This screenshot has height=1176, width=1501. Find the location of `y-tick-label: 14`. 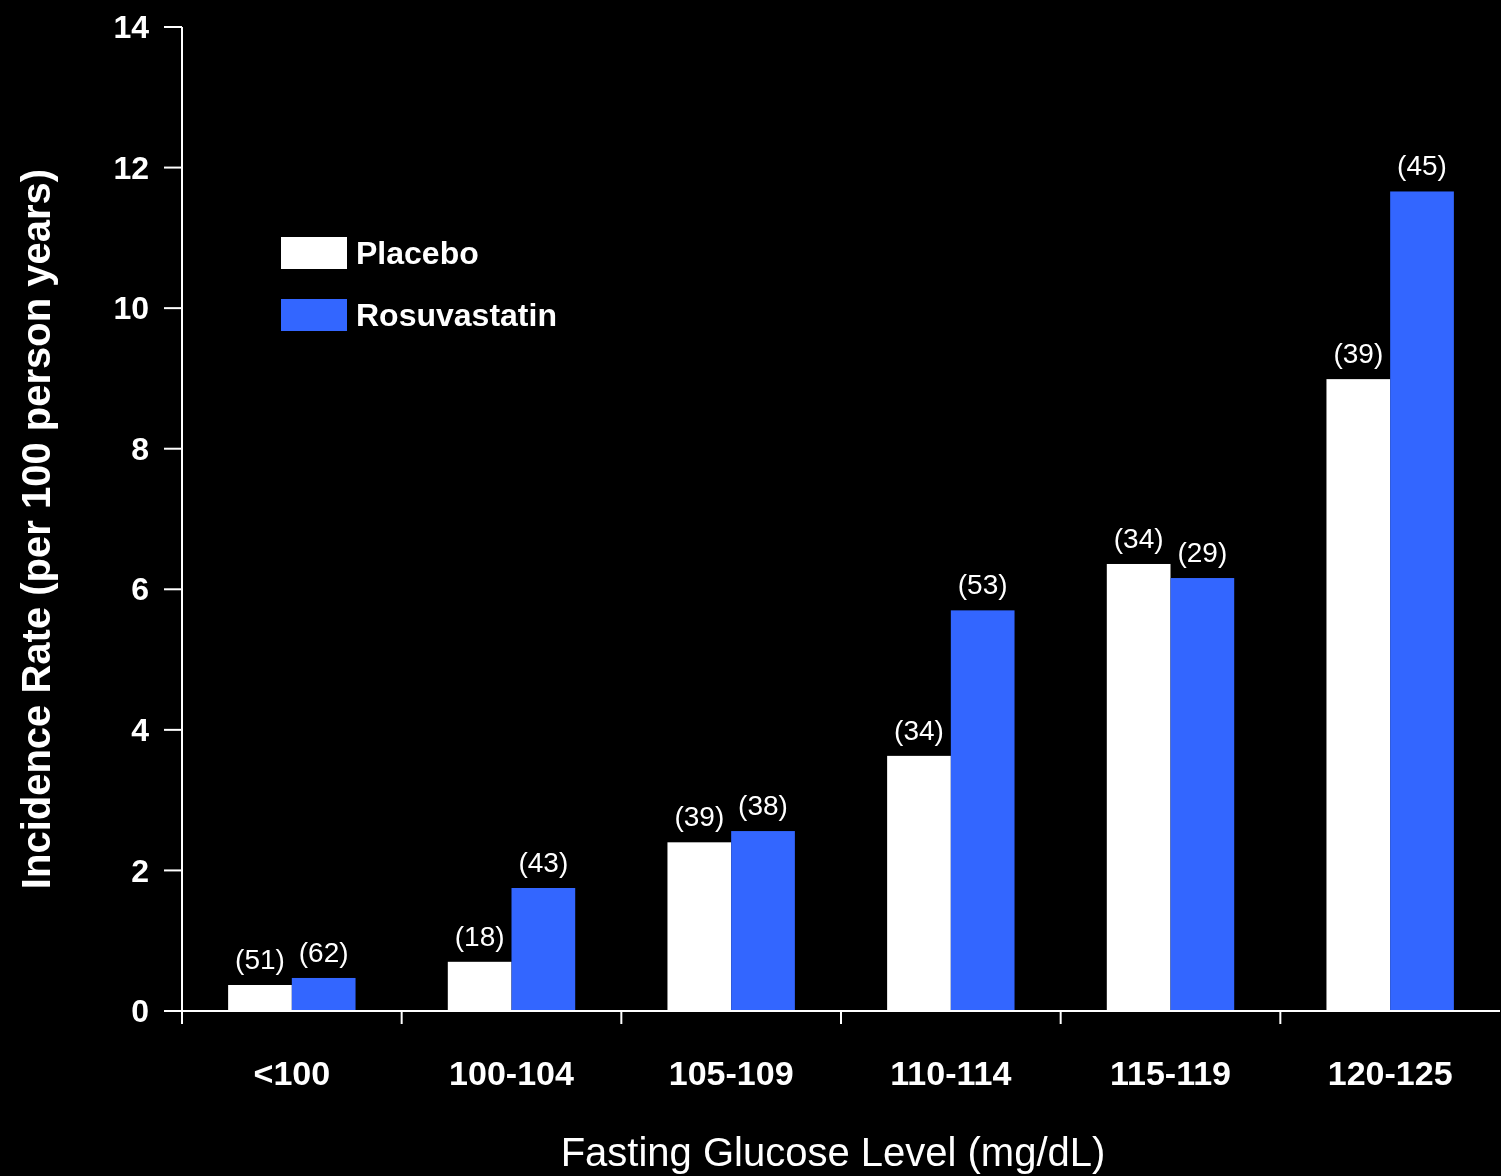

y-tick-label: 14 is located at coordinates (131, 27).